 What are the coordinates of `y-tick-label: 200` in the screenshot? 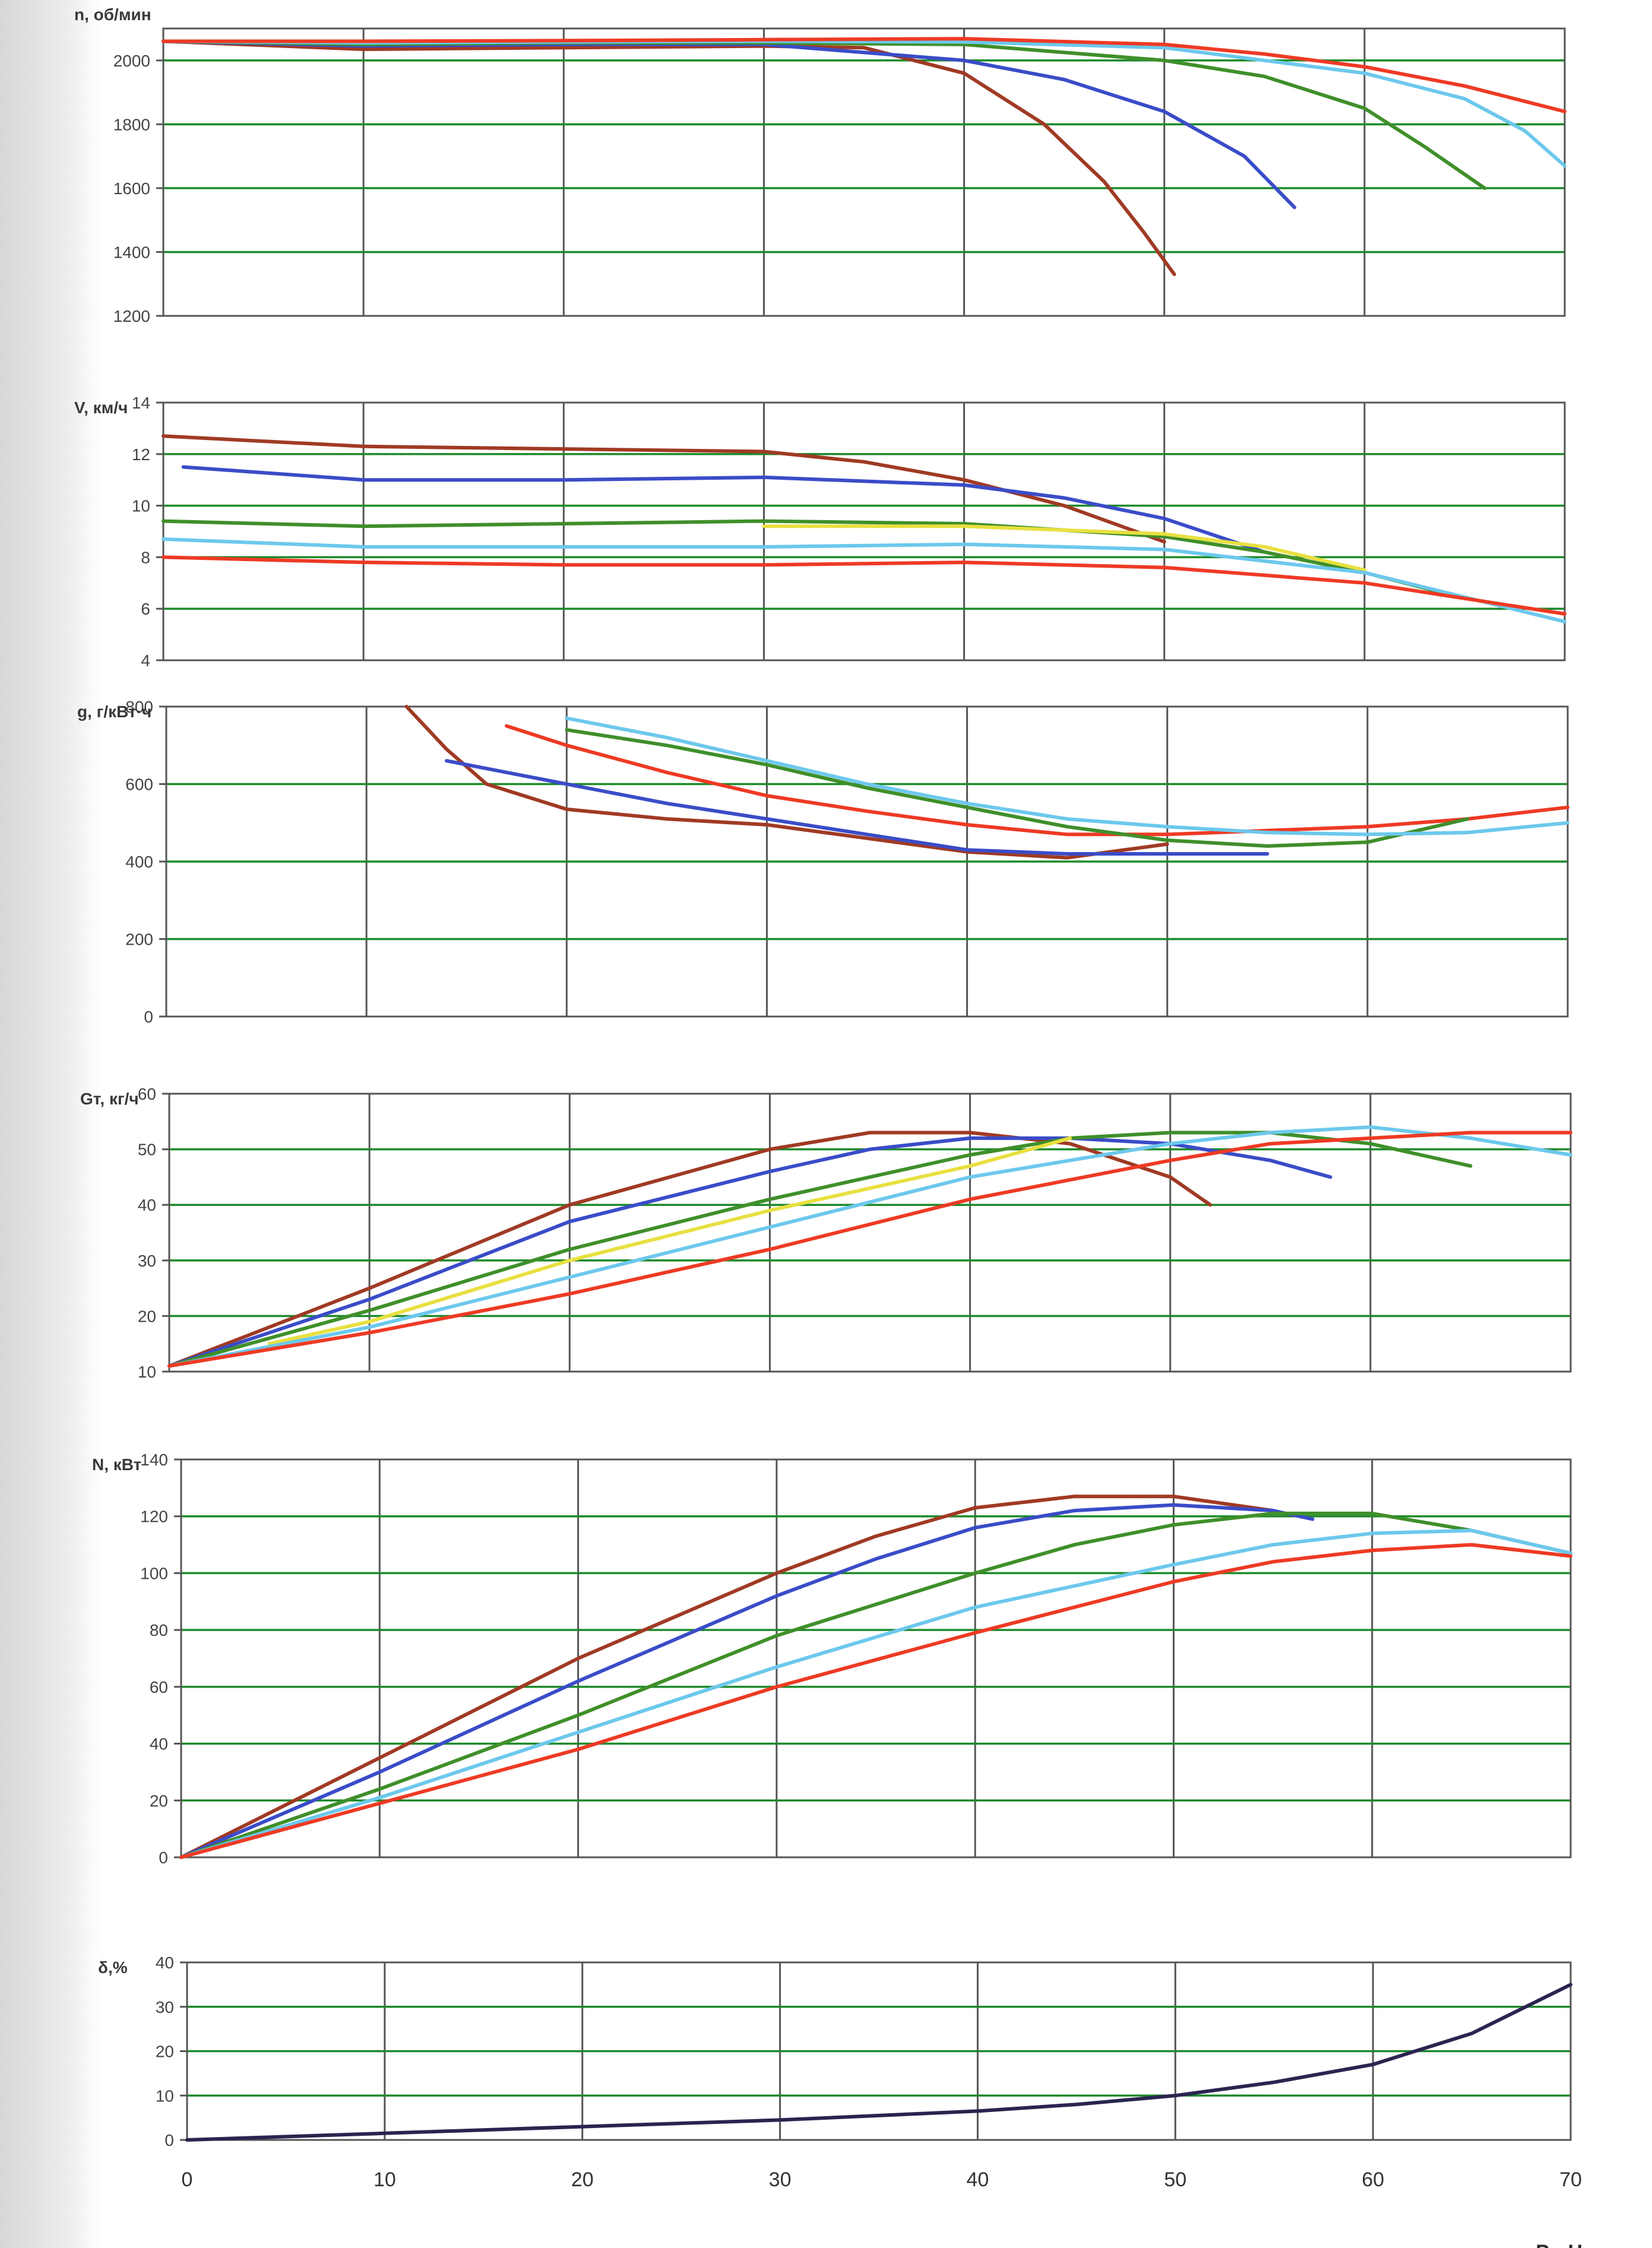 It's located at (139, 939).